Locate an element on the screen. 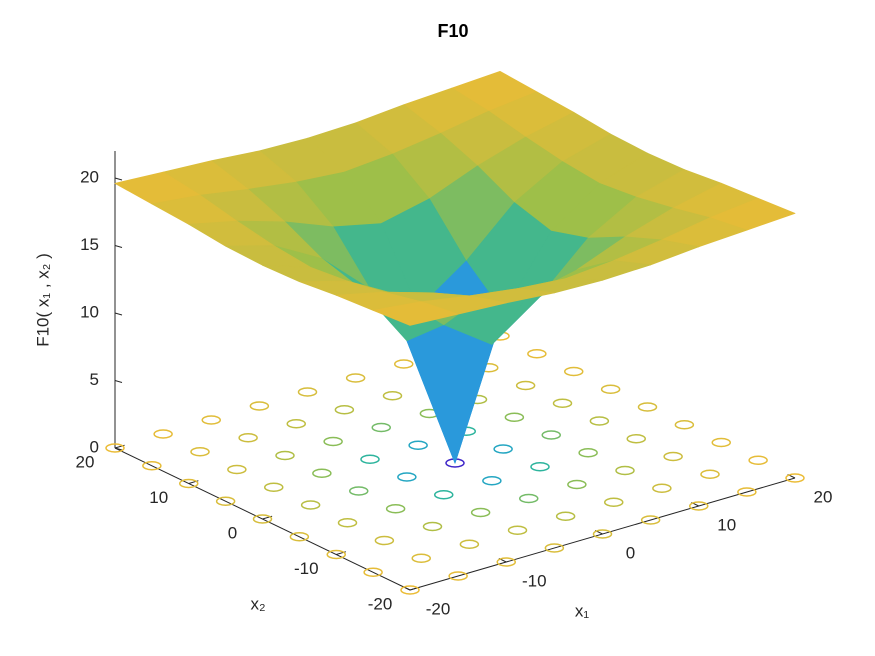 The height and width of the screenshot is (656, 875). x-tick-label: -10 is located at coordinates (534, 580).